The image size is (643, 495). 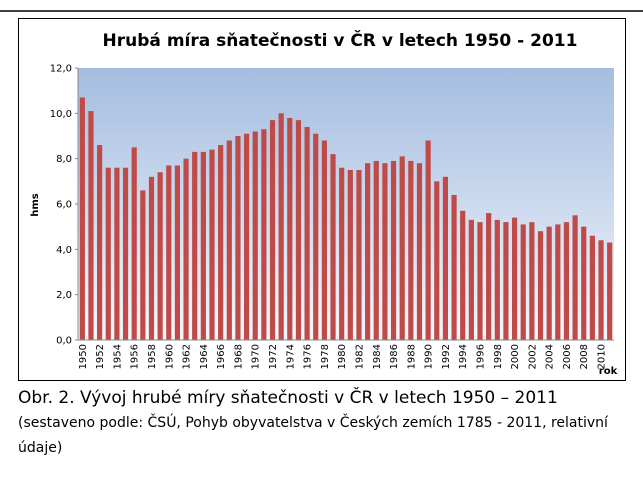 What do you see at coordinates (83, 356) in the screenshot?
I see `x-tick-label: 1950` at bounding box center [83, 356].